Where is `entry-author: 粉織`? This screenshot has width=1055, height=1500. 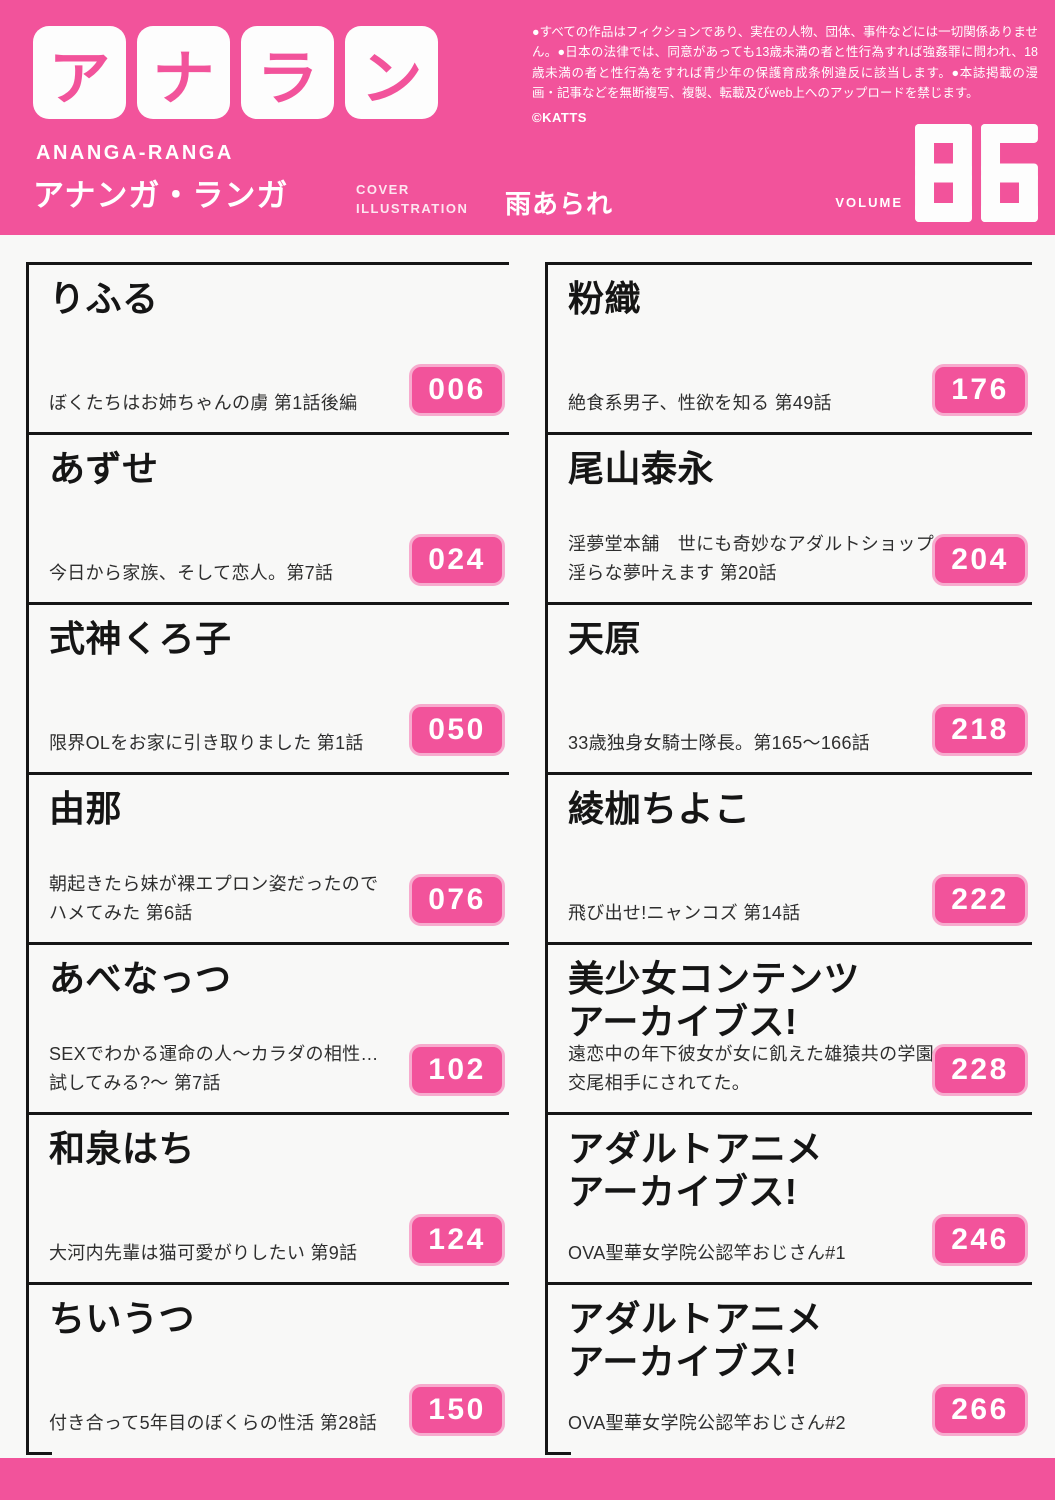
entry-author: 粉織 is located at coordinates (605, 298).